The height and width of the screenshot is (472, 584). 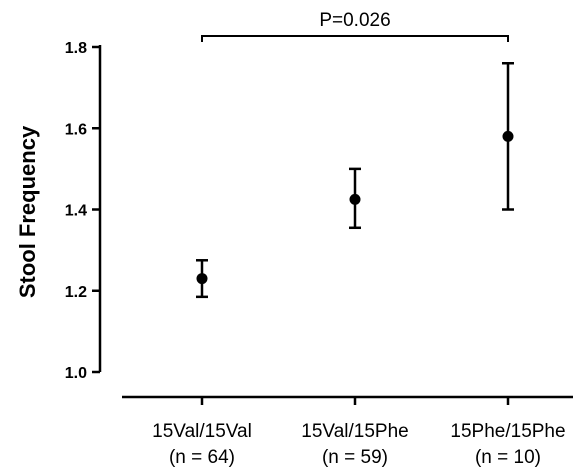 I want to click on y-axis-label: Stool Frequency, so click(x=27, y=211).